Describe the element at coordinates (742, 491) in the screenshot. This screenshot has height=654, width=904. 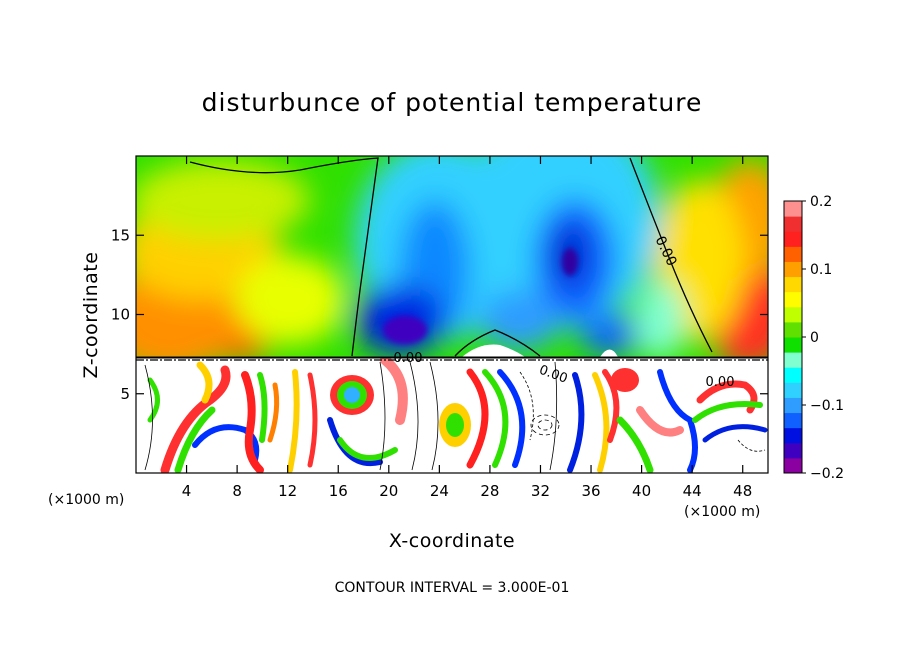
I see `x-tick-label: 48` at that location.